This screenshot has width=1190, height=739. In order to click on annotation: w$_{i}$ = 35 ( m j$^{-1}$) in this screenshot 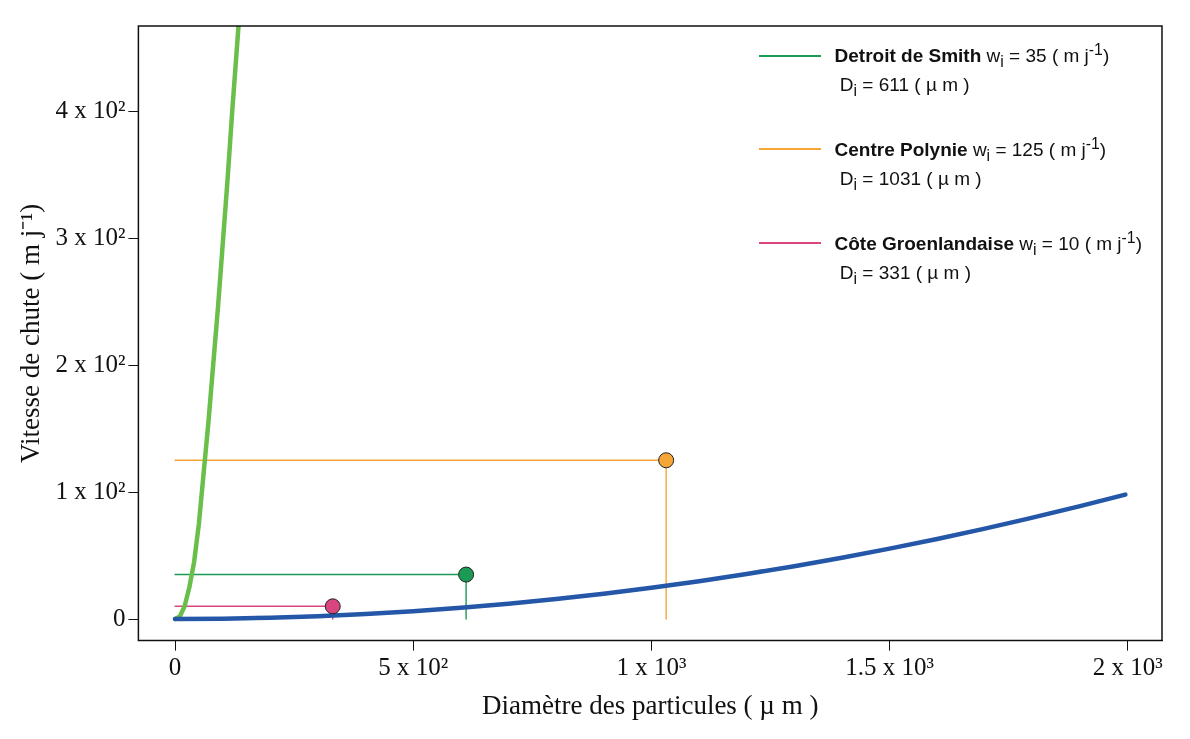, I will do `click(1048, 56)`.